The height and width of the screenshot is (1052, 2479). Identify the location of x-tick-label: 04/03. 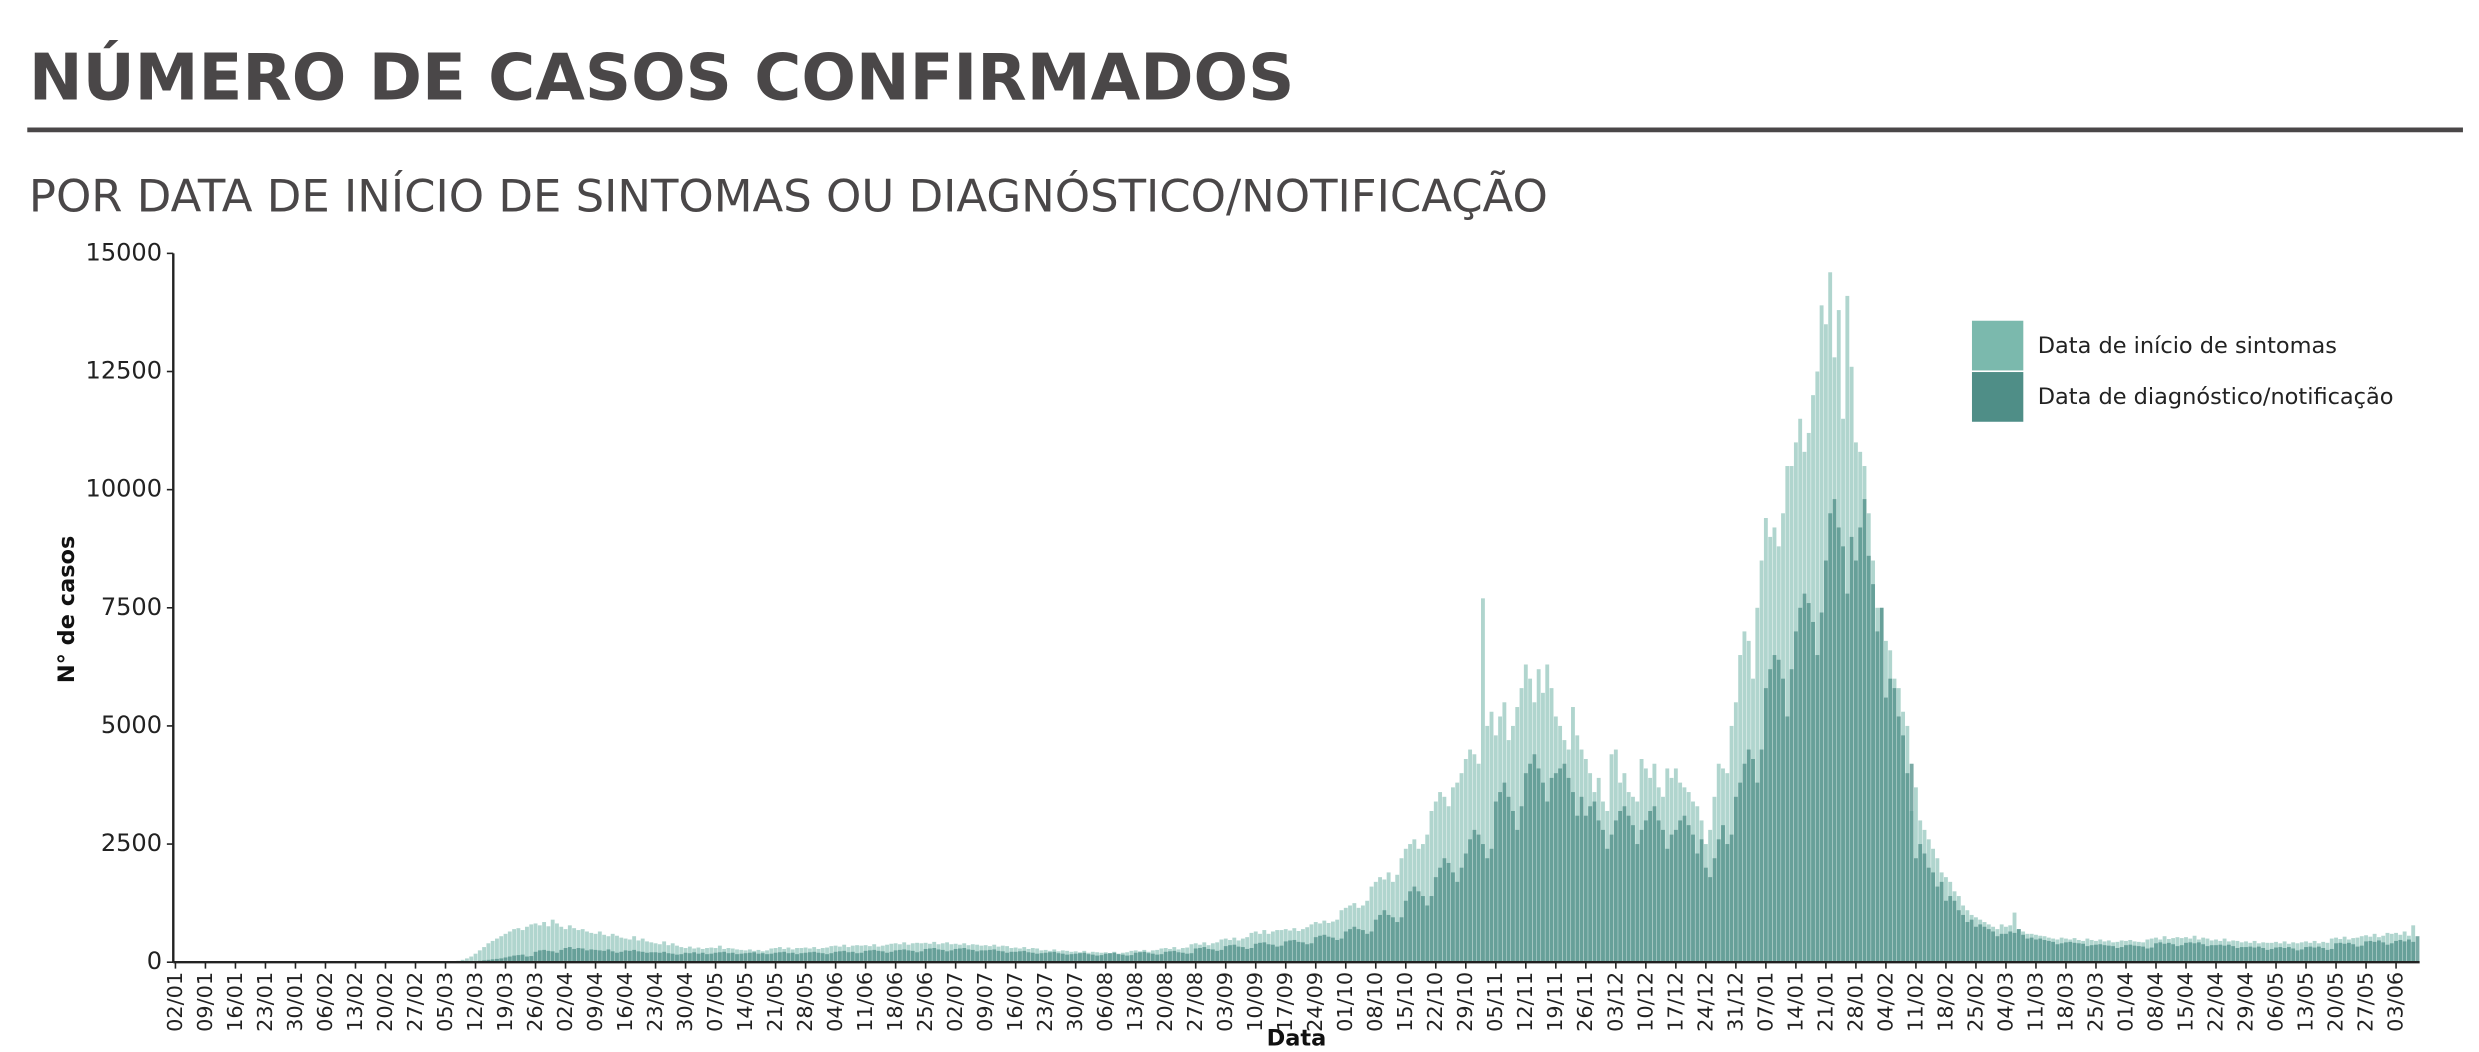
(2005, 1002).